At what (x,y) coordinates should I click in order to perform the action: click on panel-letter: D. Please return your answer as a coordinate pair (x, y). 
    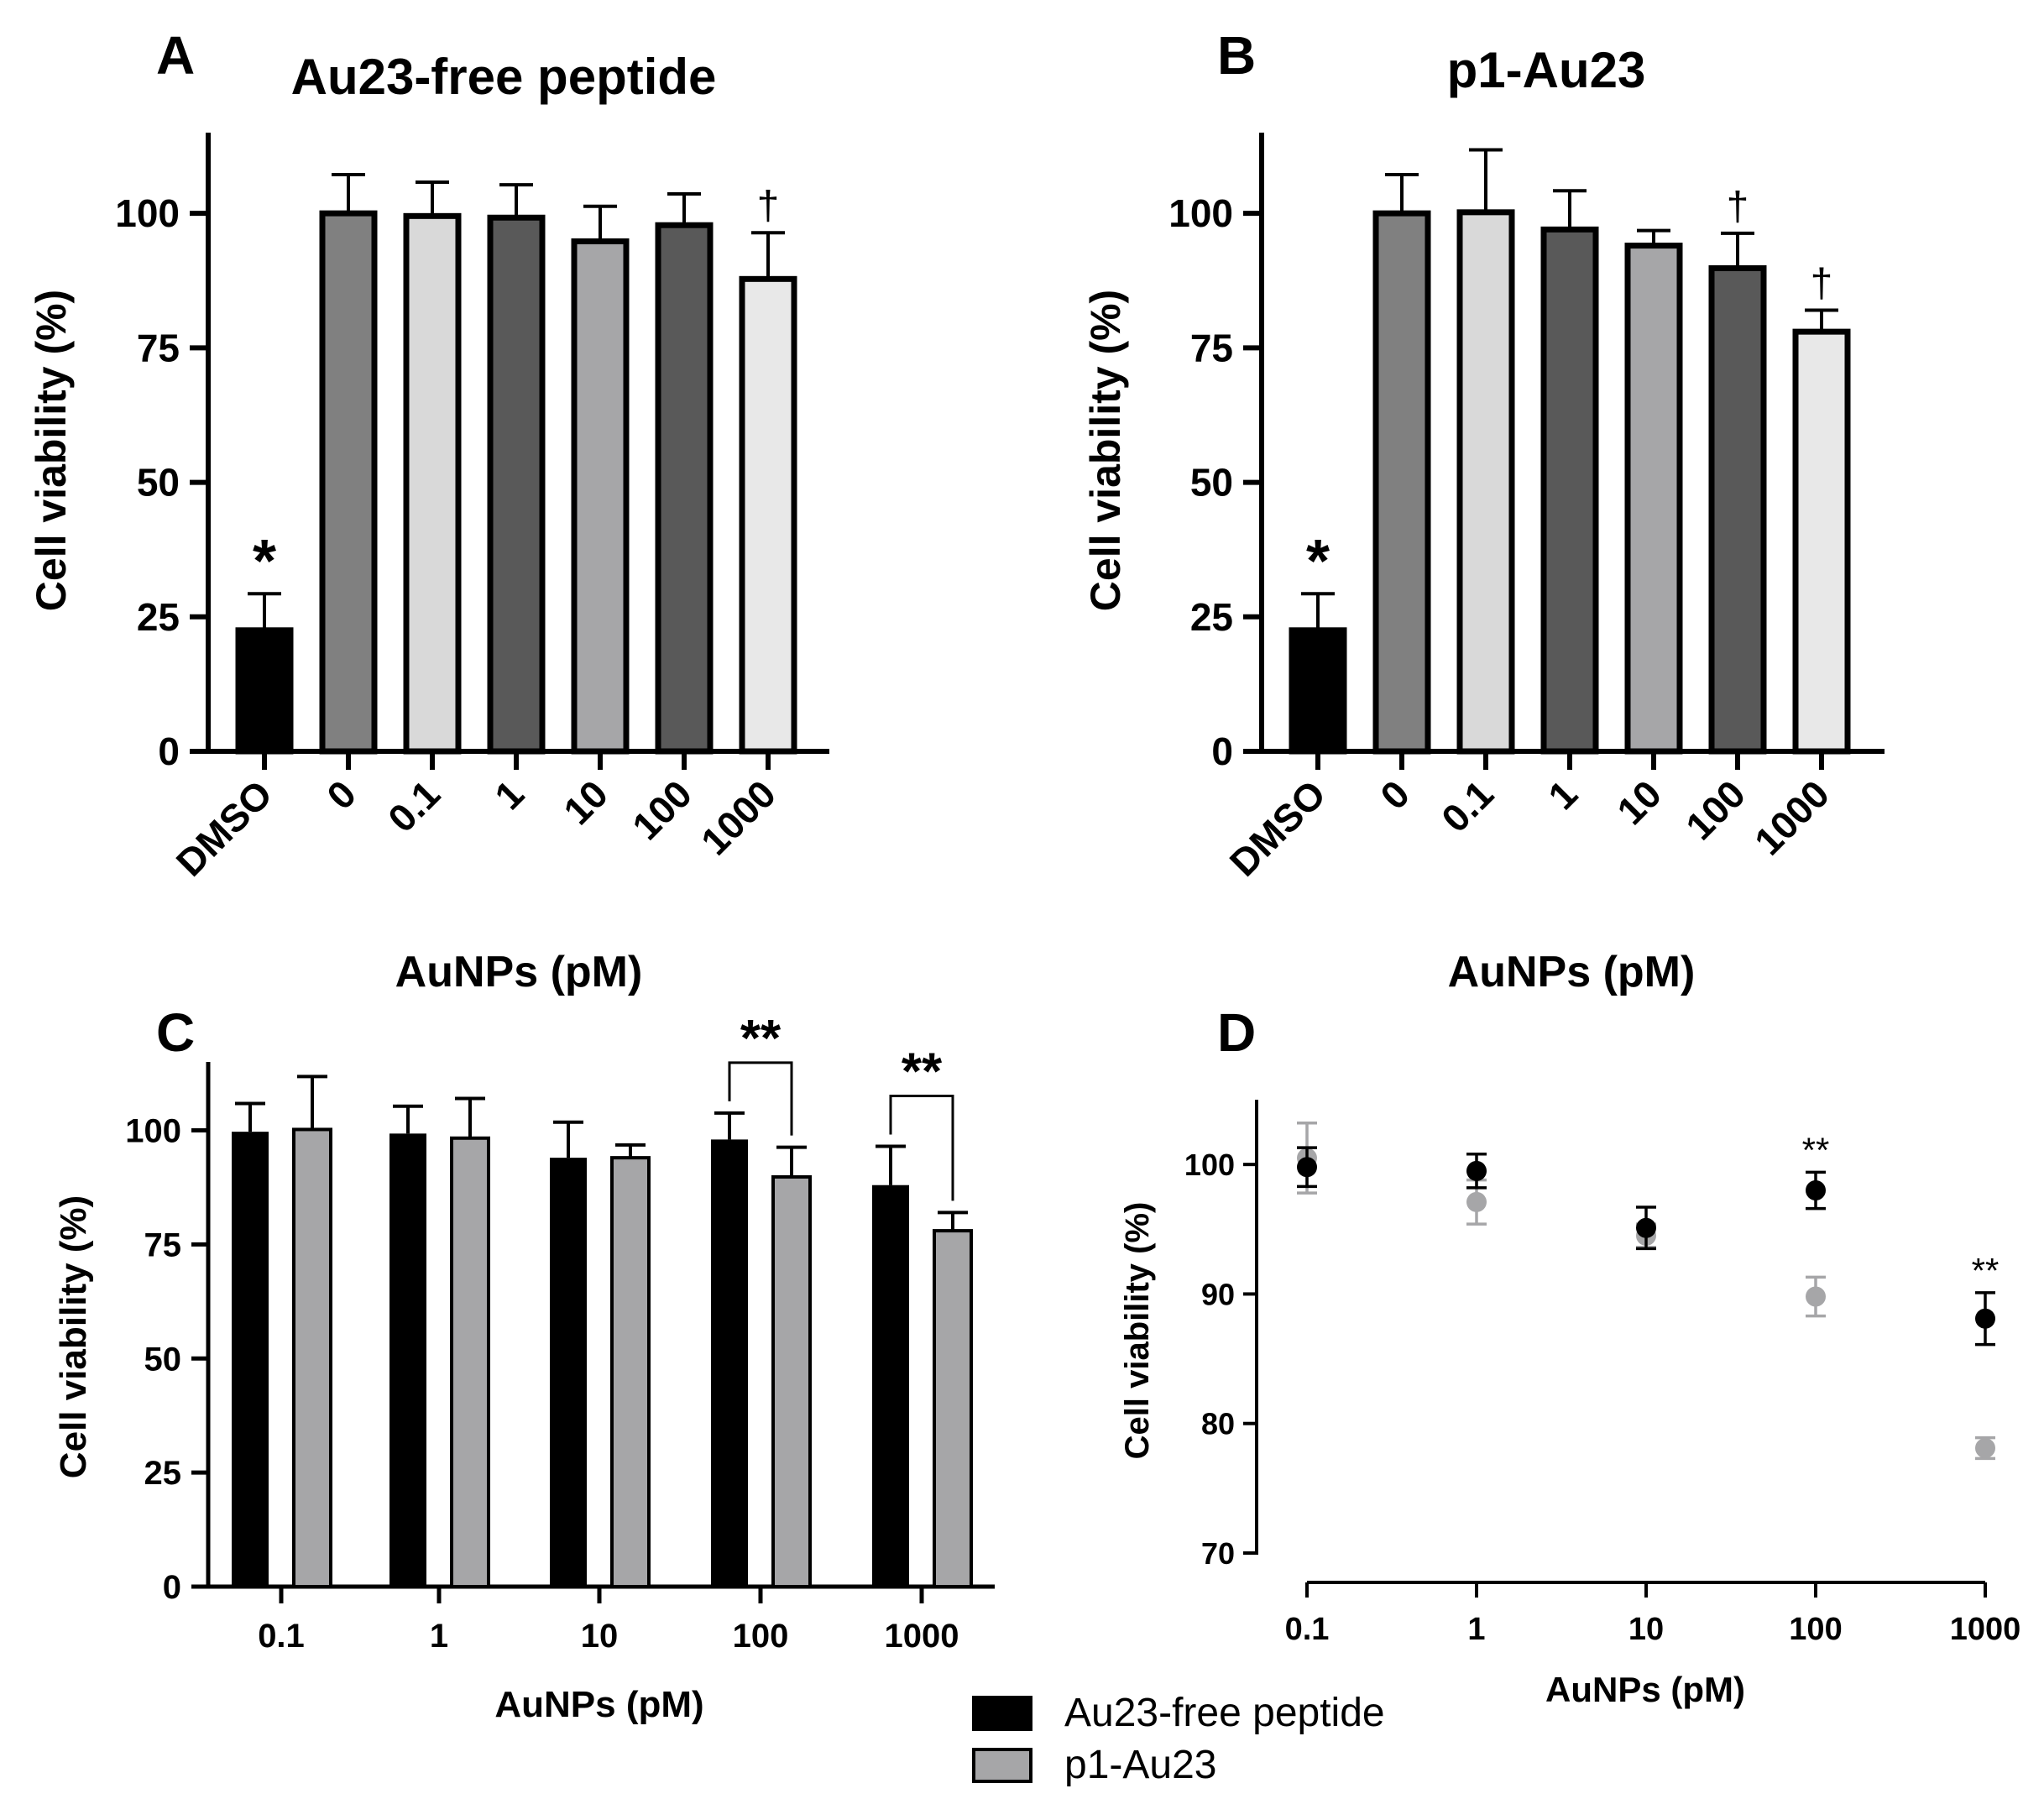
    Looking at the image, I should click on (1236, 1032).